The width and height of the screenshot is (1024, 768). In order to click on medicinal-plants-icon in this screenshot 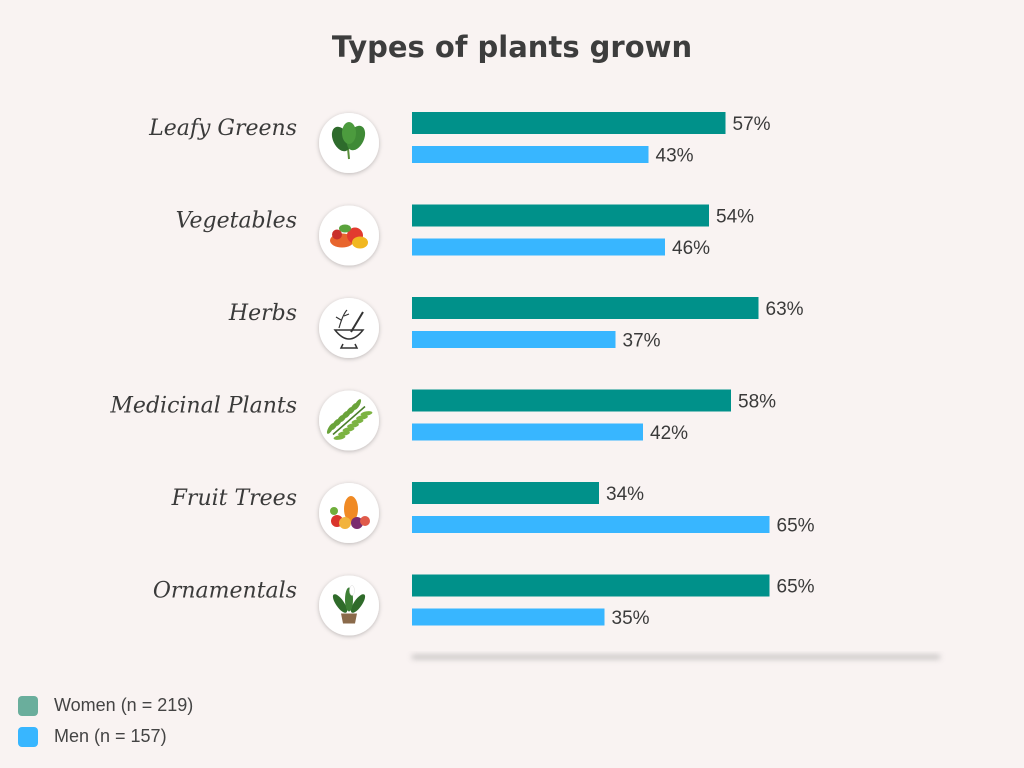, I will do `click(349, 420)`.